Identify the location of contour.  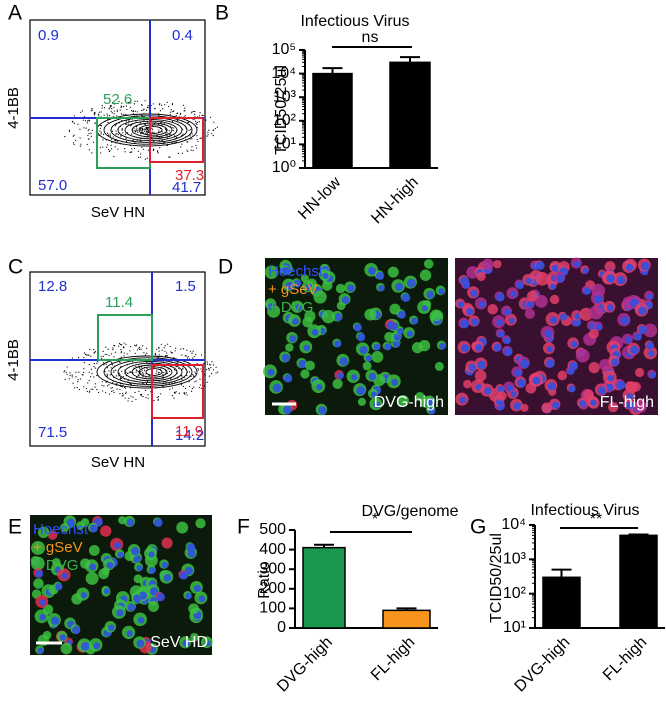
(153, 130).